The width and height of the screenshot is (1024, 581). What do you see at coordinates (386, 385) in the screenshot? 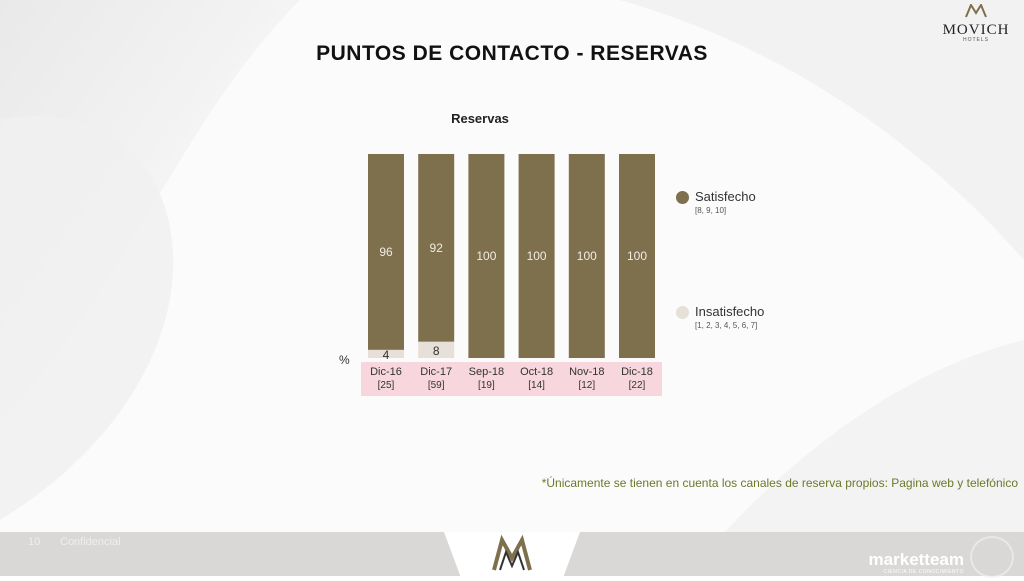
I see `base-size-label: [25]` at bounding box center [386, 385].